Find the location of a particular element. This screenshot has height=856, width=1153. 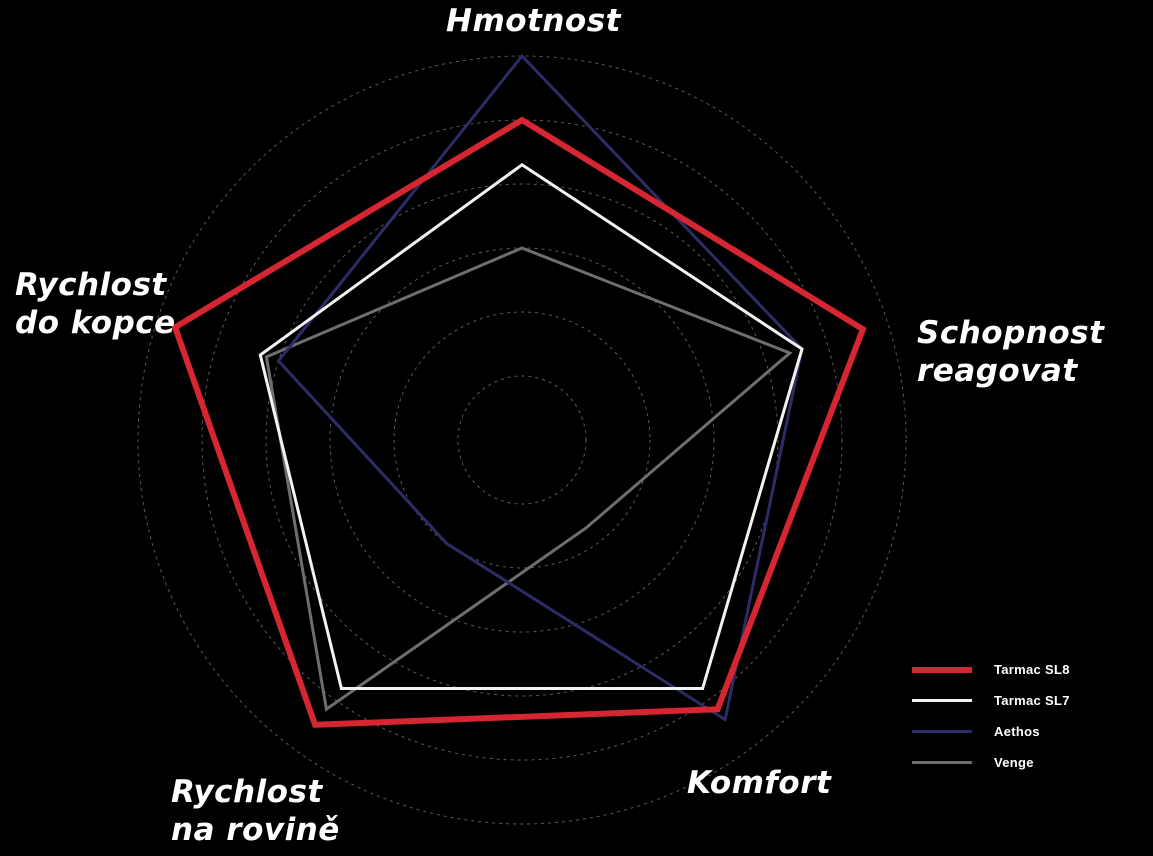

axis-label-line: Schopnost is located at coordinates (1011, 333).